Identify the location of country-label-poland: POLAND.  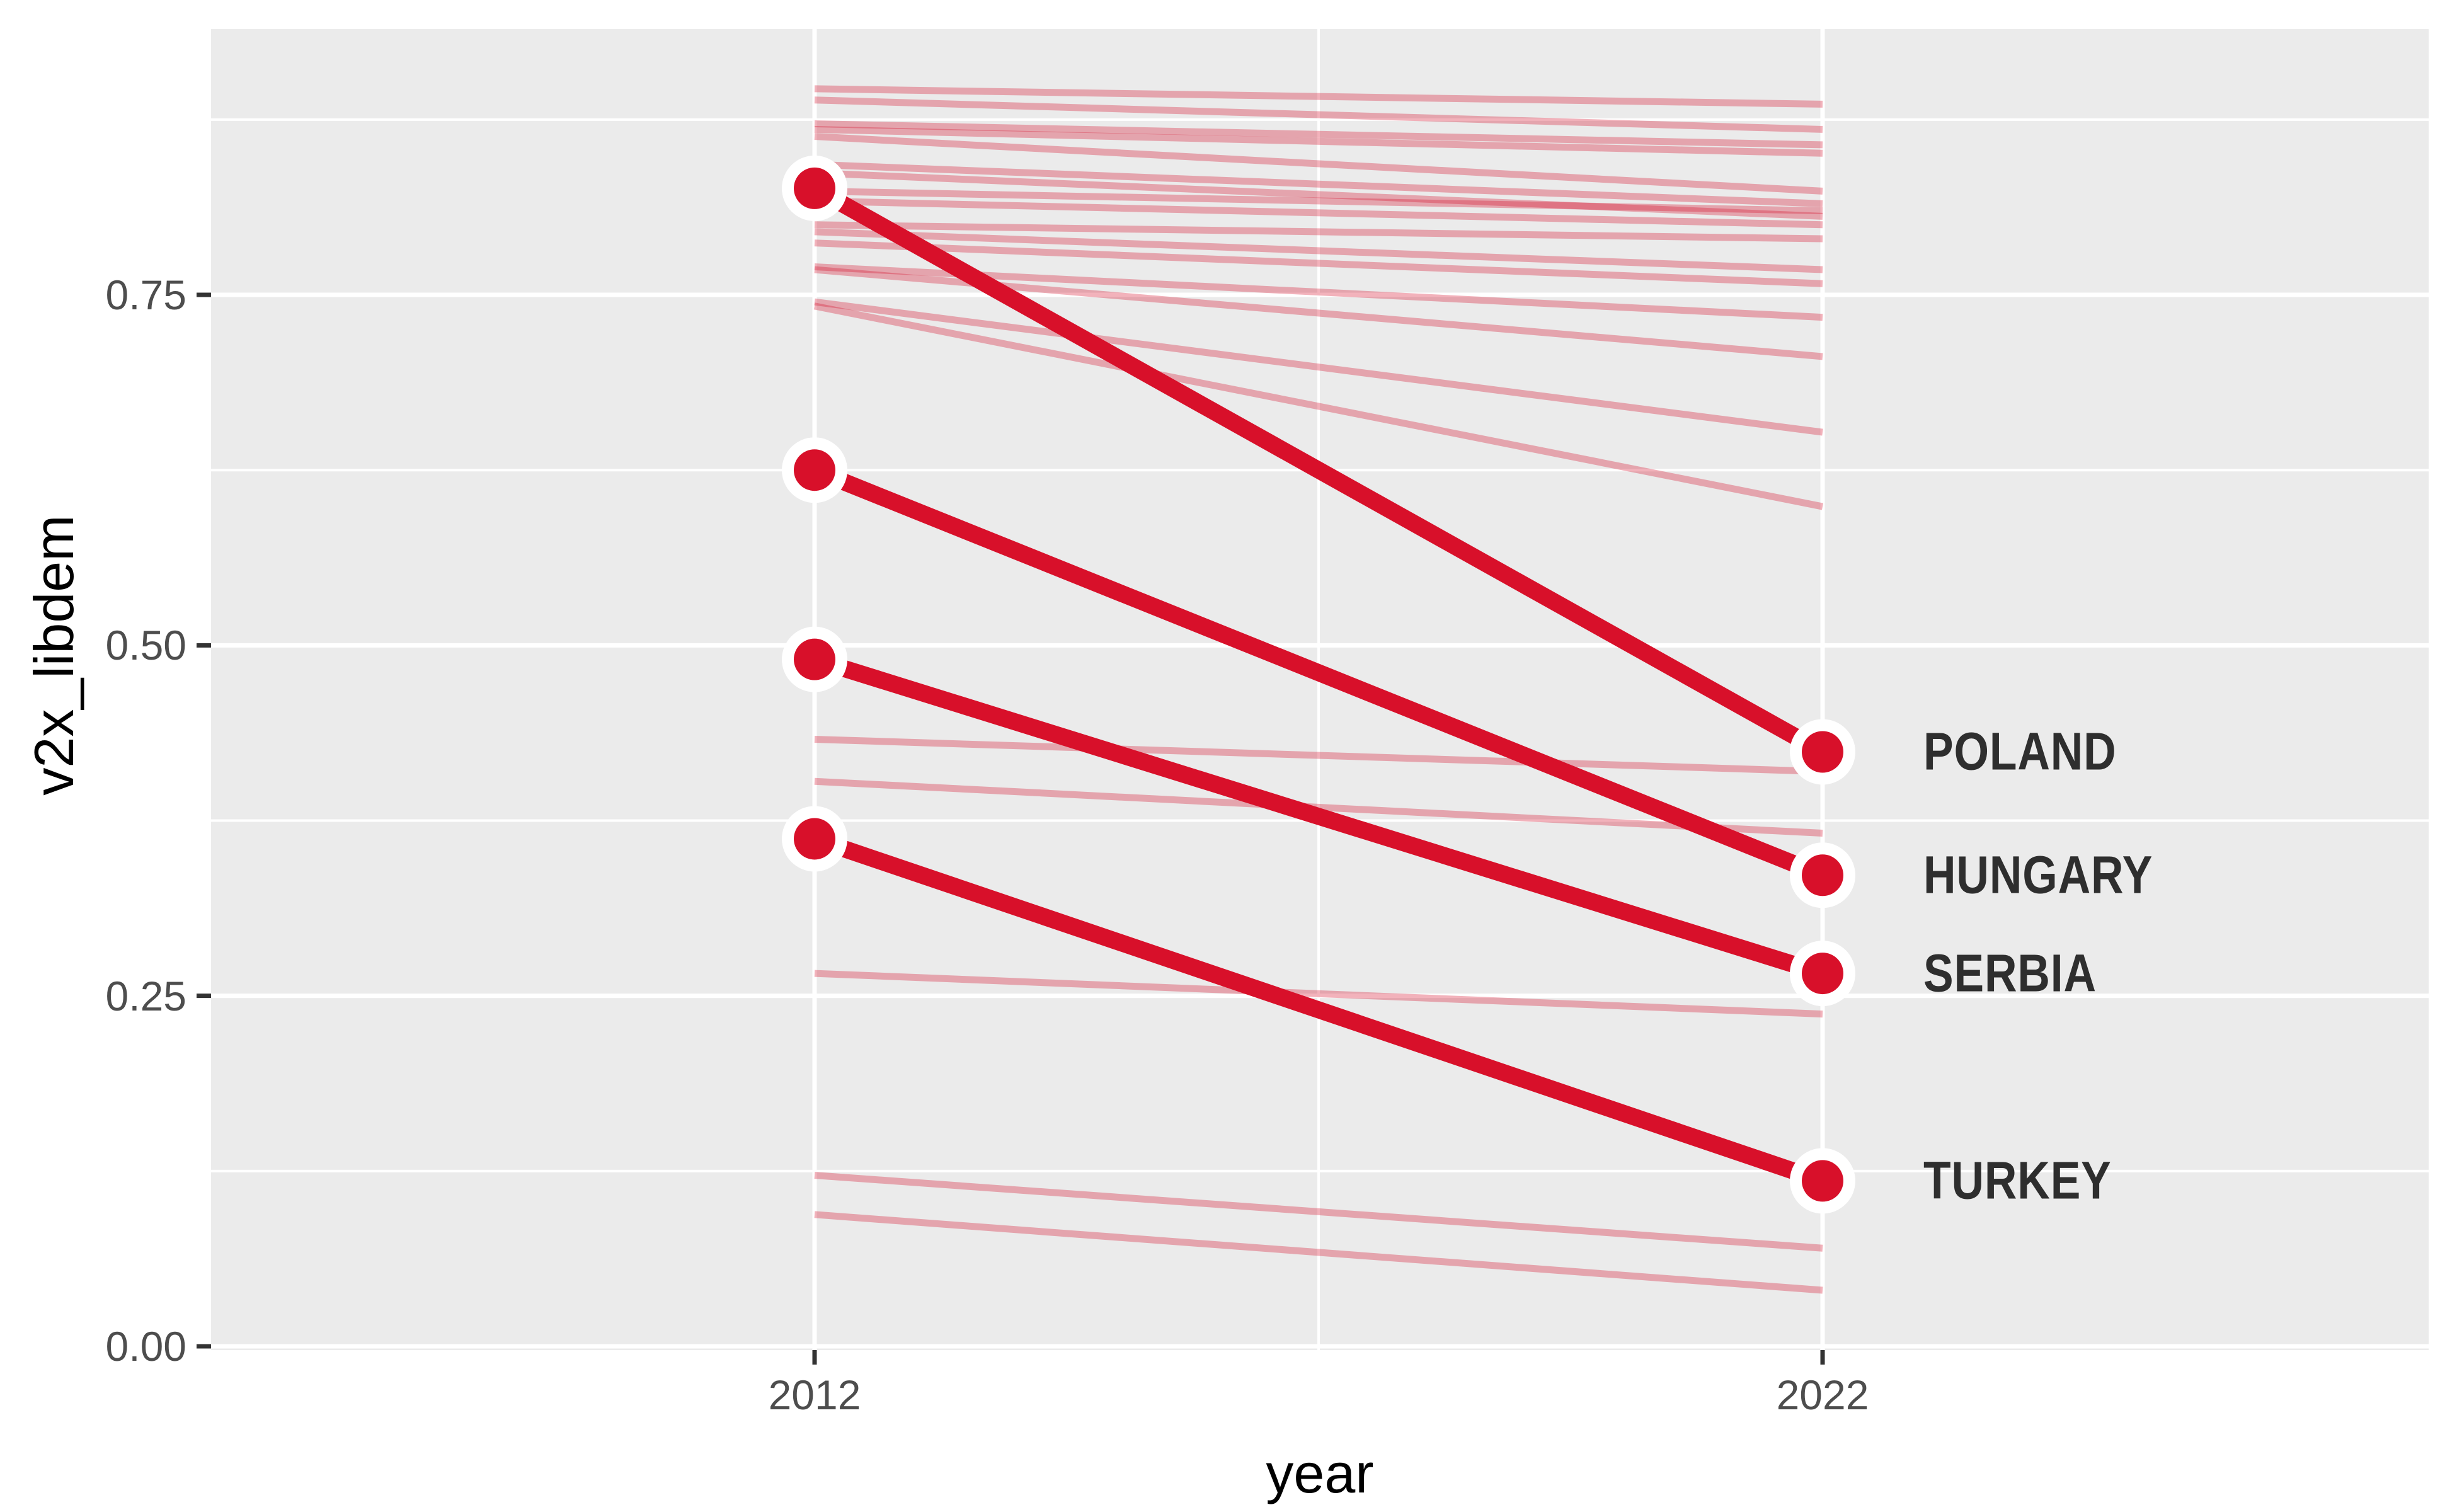
(2020, 751).